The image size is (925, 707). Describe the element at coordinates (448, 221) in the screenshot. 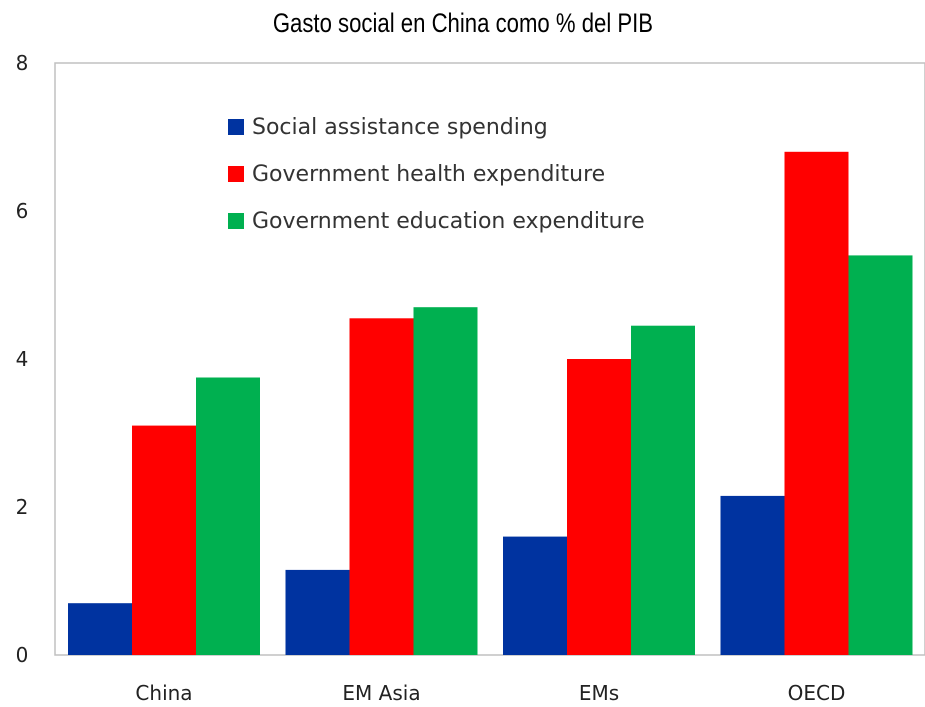

I see `legend-label-3: Government education expenditure` at that location.